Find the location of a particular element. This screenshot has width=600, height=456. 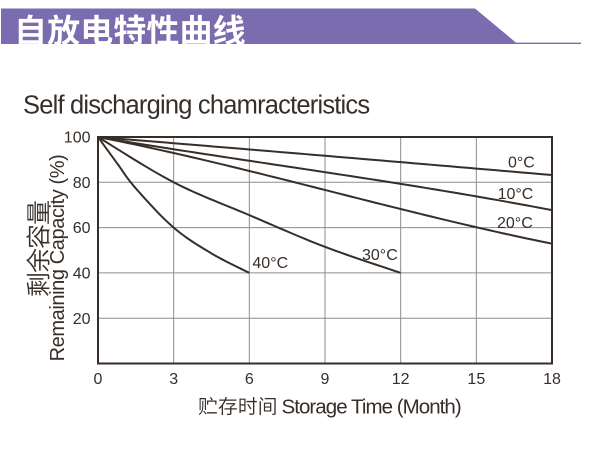

svg-text: 9 is located at coordinates (325, 379).